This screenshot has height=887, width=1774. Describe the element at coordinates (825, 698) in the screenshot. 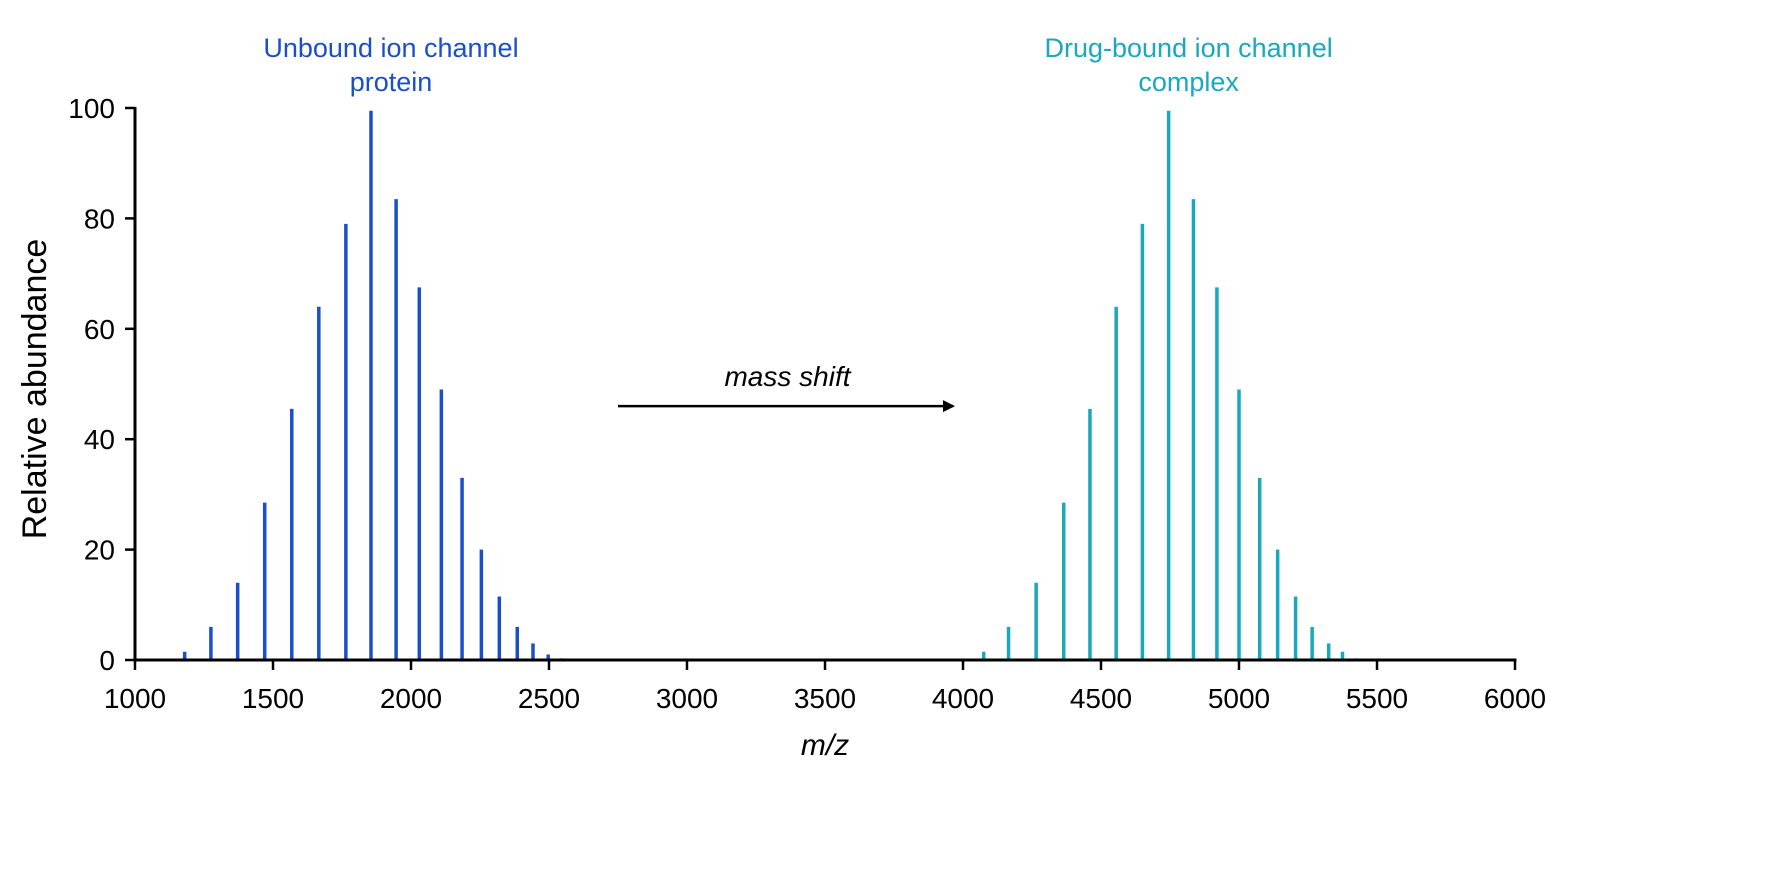

I see `x-tick-label: 3500` at that location.